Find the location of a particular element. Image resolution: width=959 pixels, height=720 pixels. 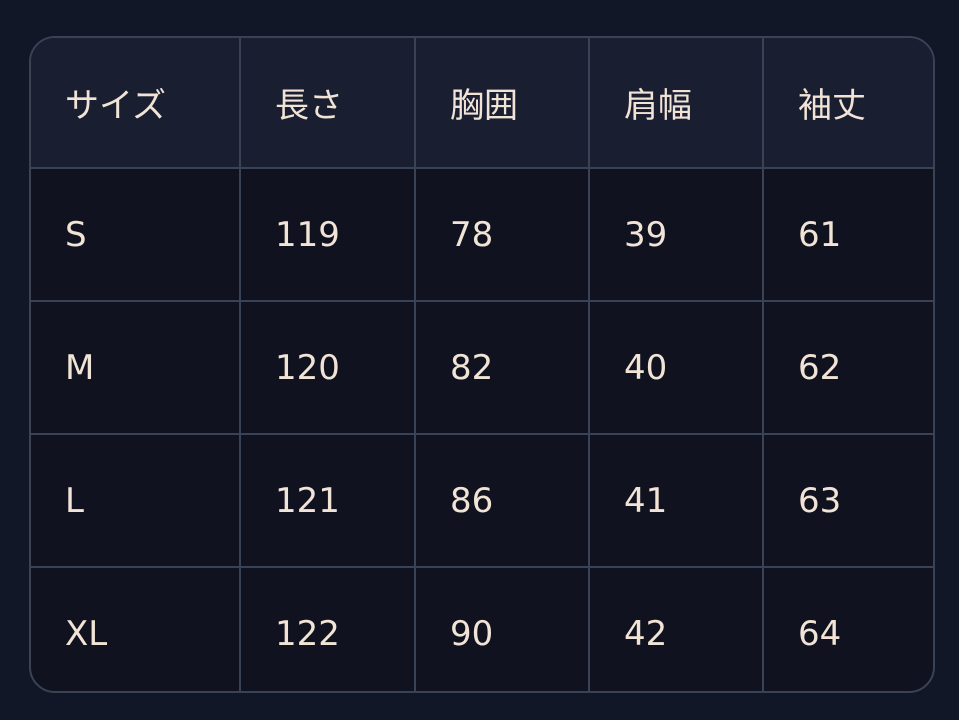

table-cell: 121 is located at coordinates (327, 500).